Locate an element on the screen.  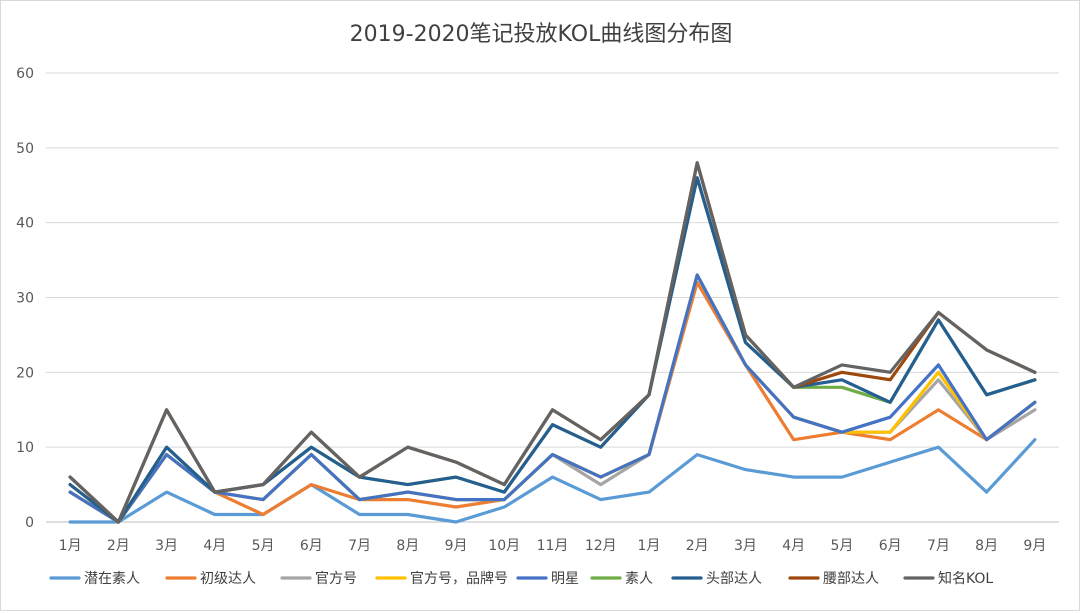
y-tick-label: 60 is located at coordinates (25, 74).